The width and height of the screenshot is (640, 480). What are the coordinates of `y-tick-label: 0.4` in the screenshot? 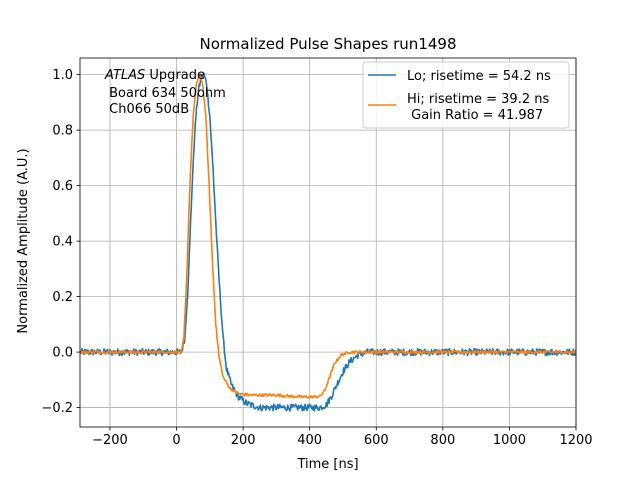 It's located at (62, 242).